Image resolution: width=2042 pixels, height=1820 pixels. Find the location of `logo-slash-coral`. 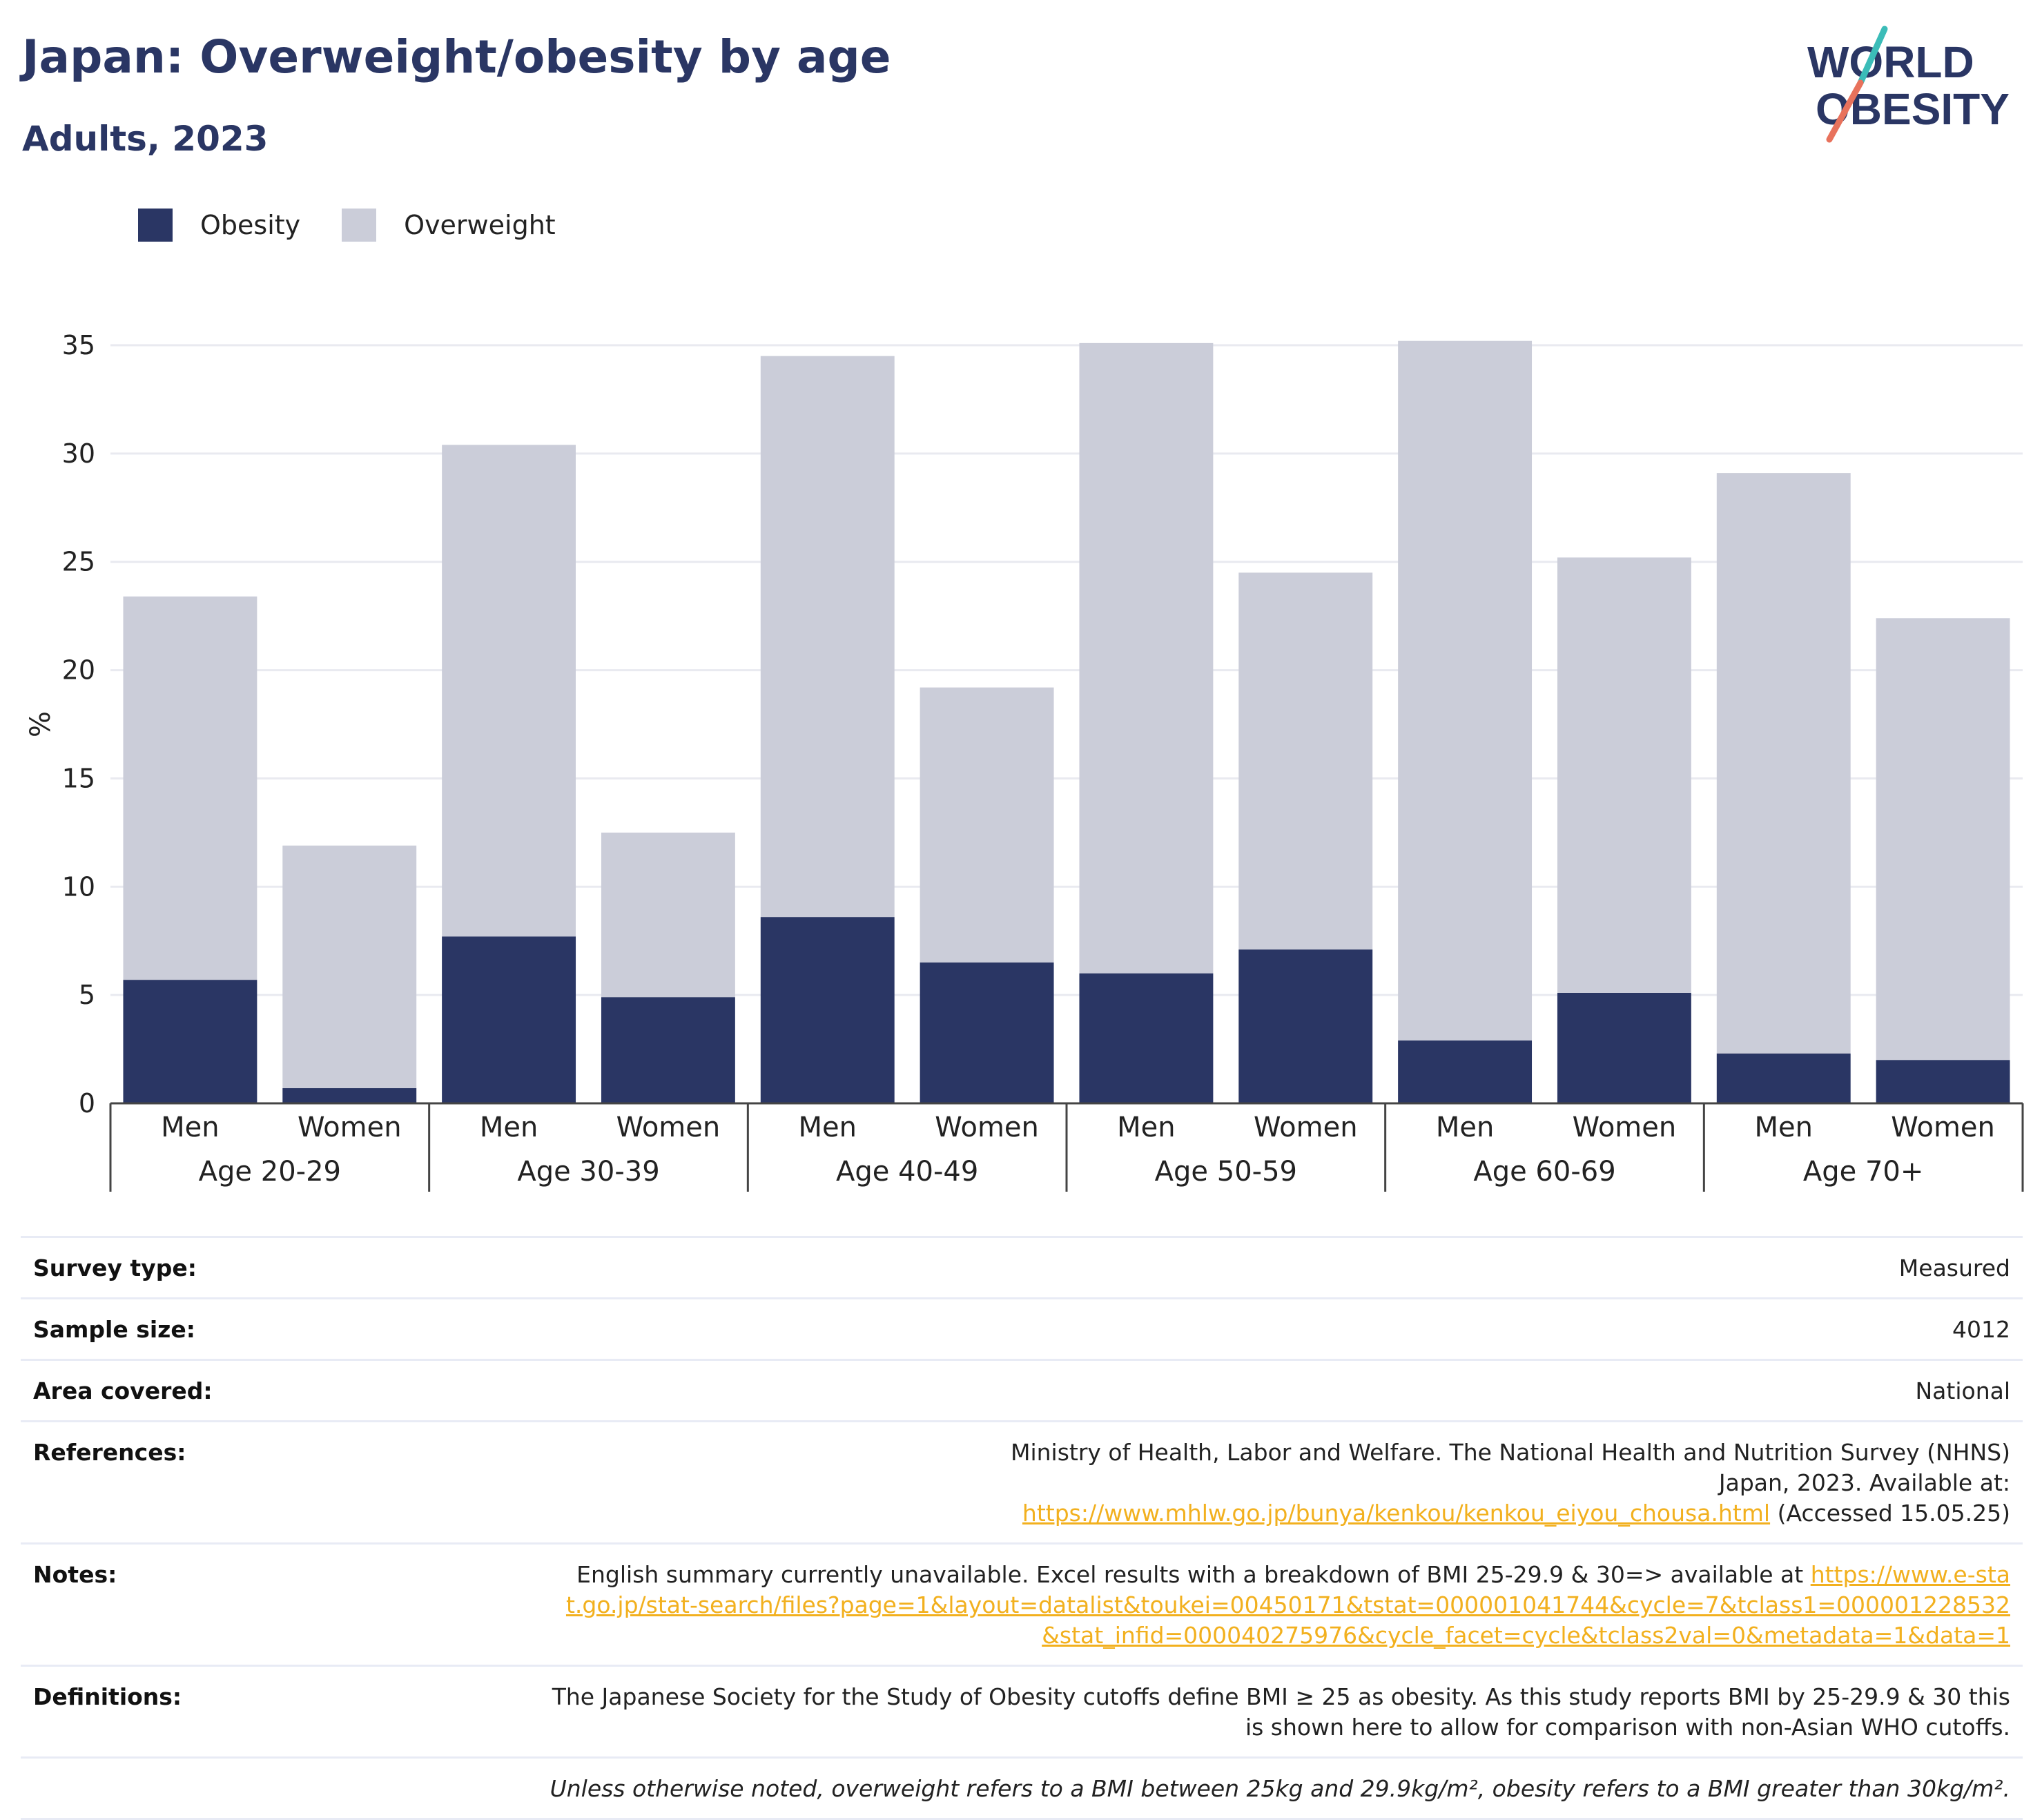

logo-slash-coral is located at coordinates (1845, 111).